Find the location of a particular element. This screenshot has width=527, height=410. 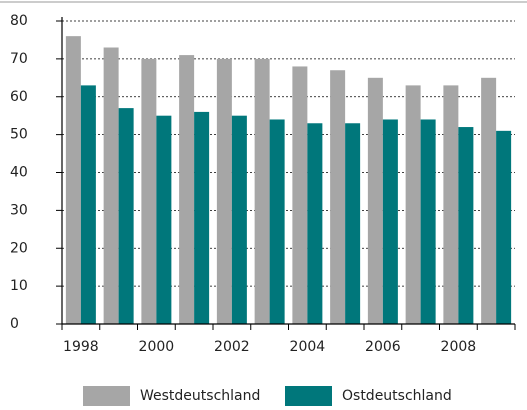

y-tick-label: 20 is located at coordinates (19, 248).